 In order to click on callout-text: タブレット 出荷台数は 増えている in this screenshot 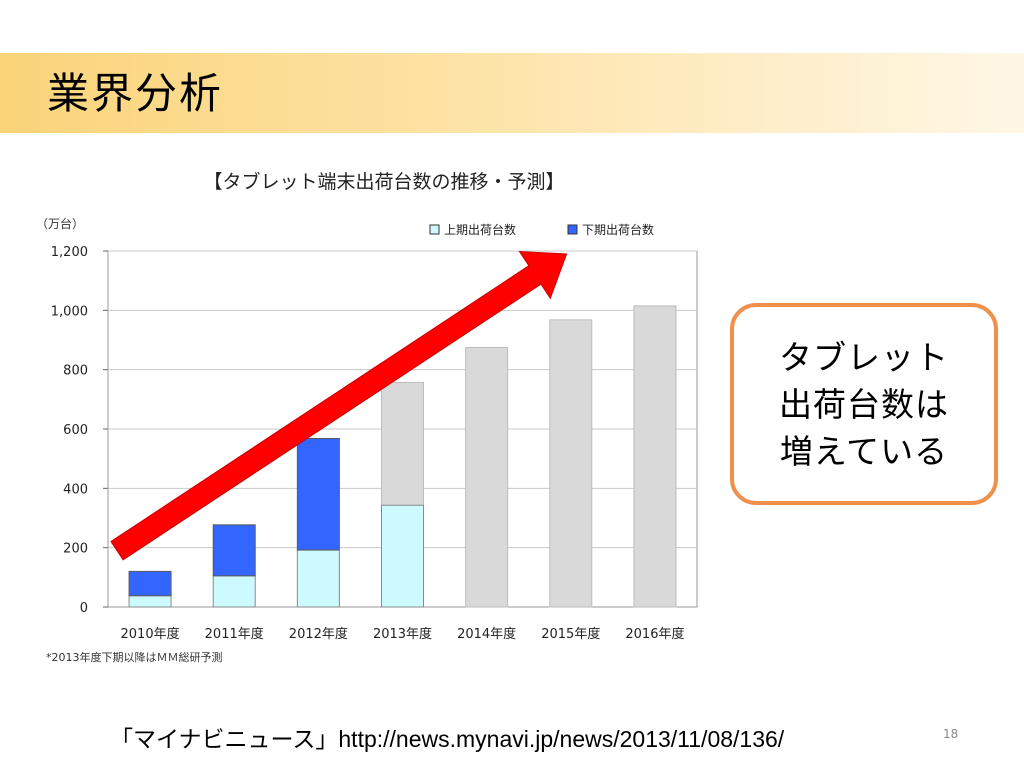, I will do `click(864, 404)`.